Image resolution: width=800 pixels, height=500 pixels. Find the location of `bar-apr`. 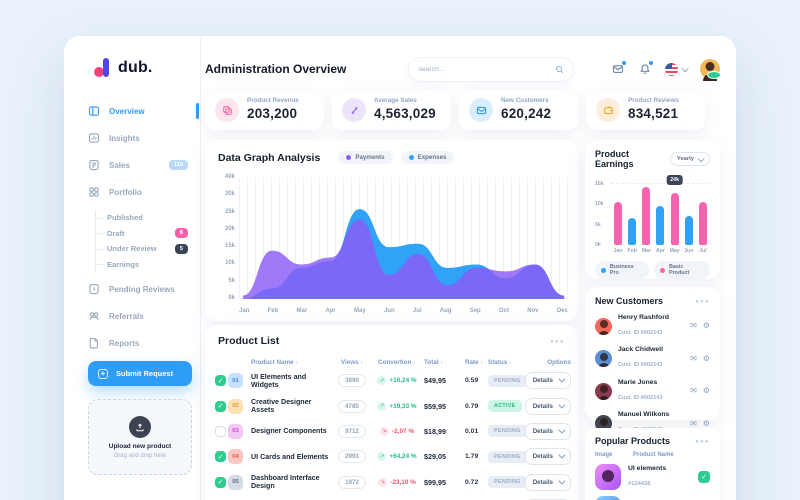

bar-apr is located at coordinates (660, 214).